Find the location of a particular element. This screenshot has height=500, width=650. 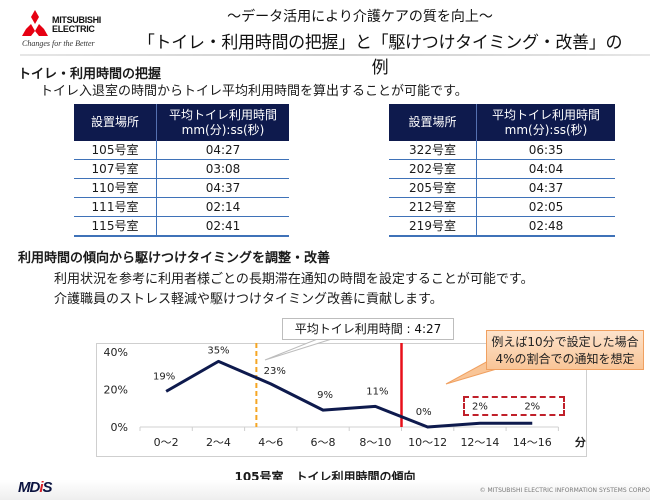

data-label: 11% is located at coordinates (377, 391).